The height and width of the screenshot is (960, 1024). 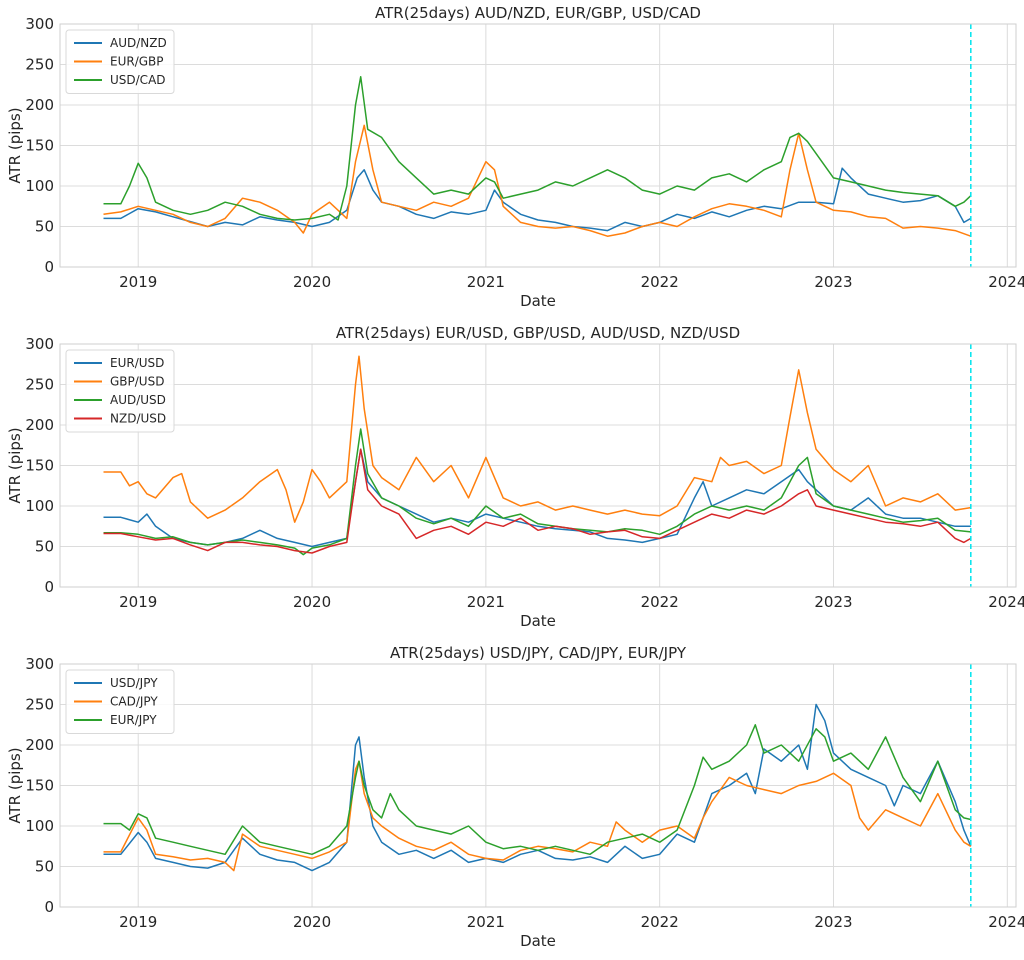 I want to click on series-line-gbp-usd, so click(x=537, y=439).